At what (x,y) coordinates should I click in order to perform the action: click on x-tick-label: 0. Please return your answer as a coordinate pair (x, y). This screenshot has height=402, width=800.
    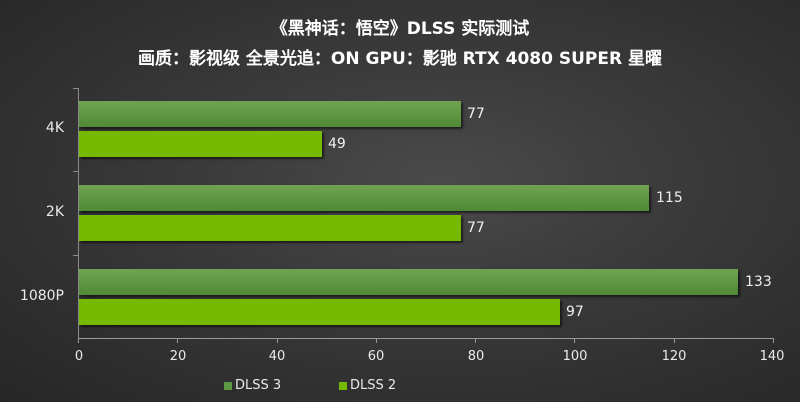
    Looking at the image, I should click on (79, 356).